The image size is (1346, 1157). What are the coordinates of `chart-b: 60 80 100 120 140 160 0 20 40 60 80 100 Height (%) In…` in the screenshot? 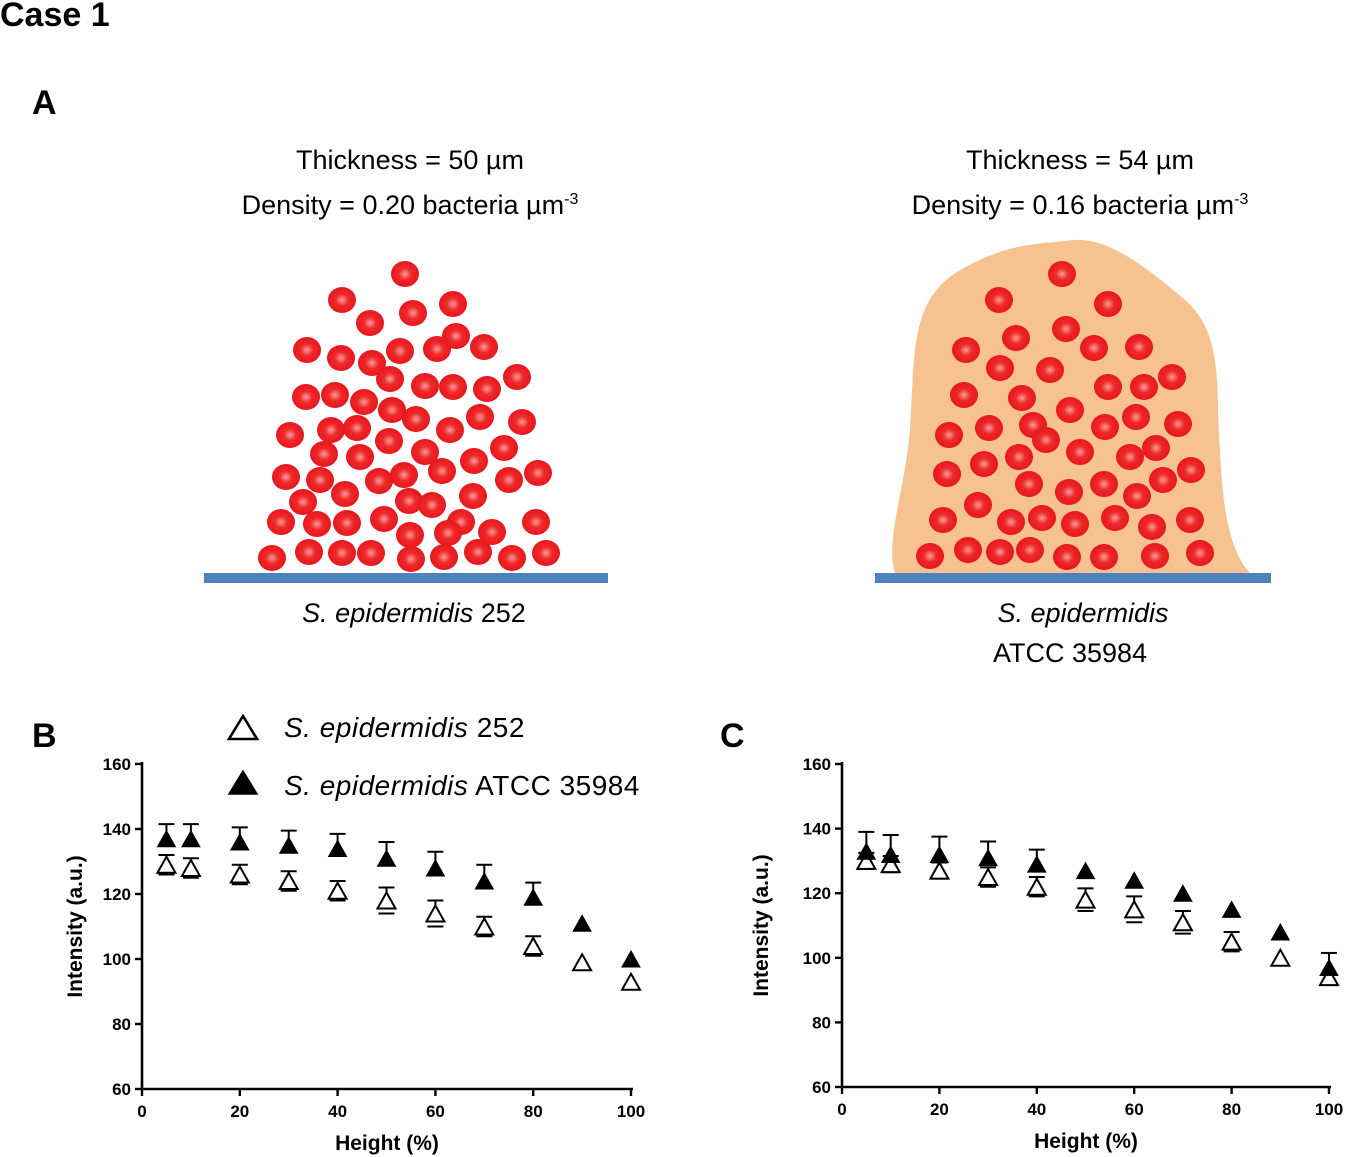 It's located at (354, 955).